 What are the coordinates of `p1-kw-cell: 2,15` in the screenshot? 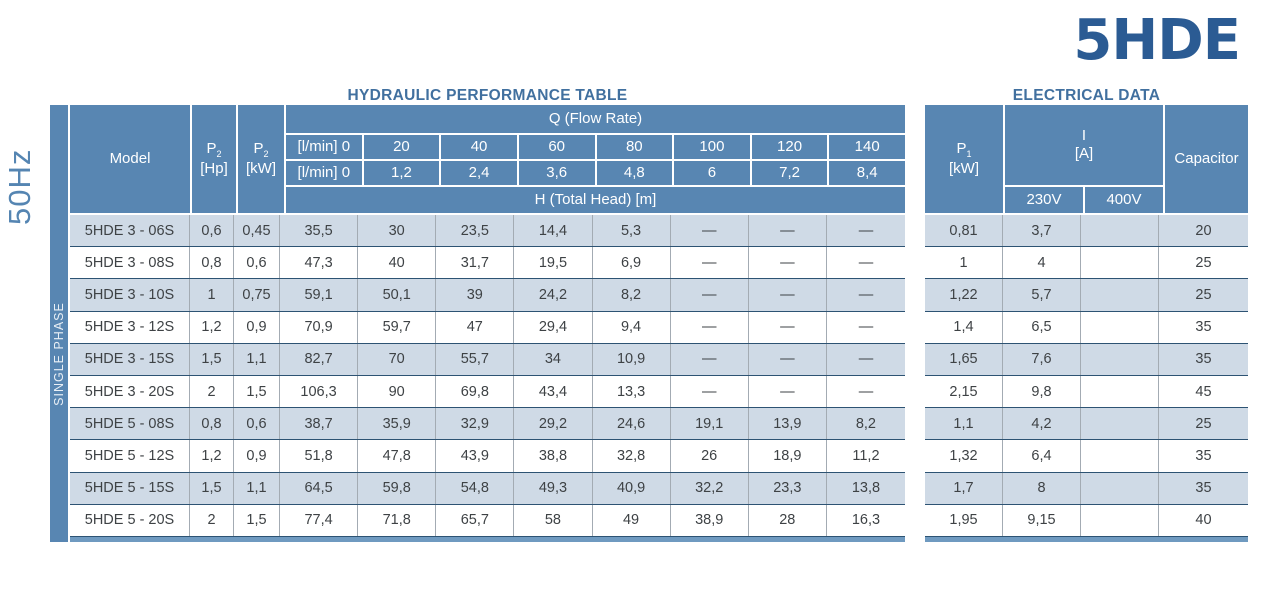 It's located at (964, 392).